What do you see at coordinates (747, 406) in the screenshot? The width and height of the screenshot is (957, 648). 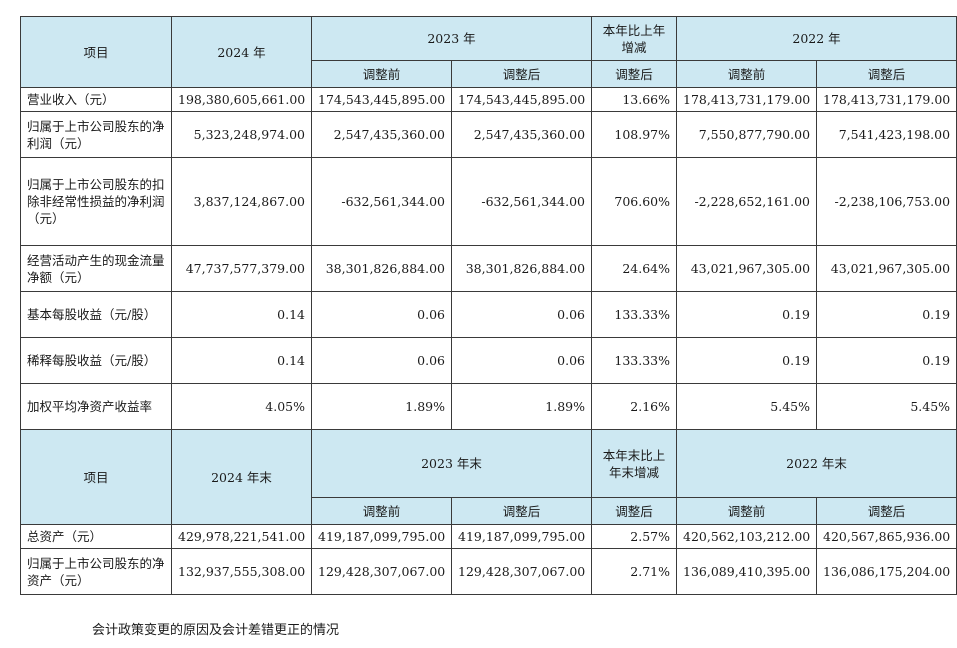 I see `value-2022-before: 5.45%` at bounding box center [747, 406].